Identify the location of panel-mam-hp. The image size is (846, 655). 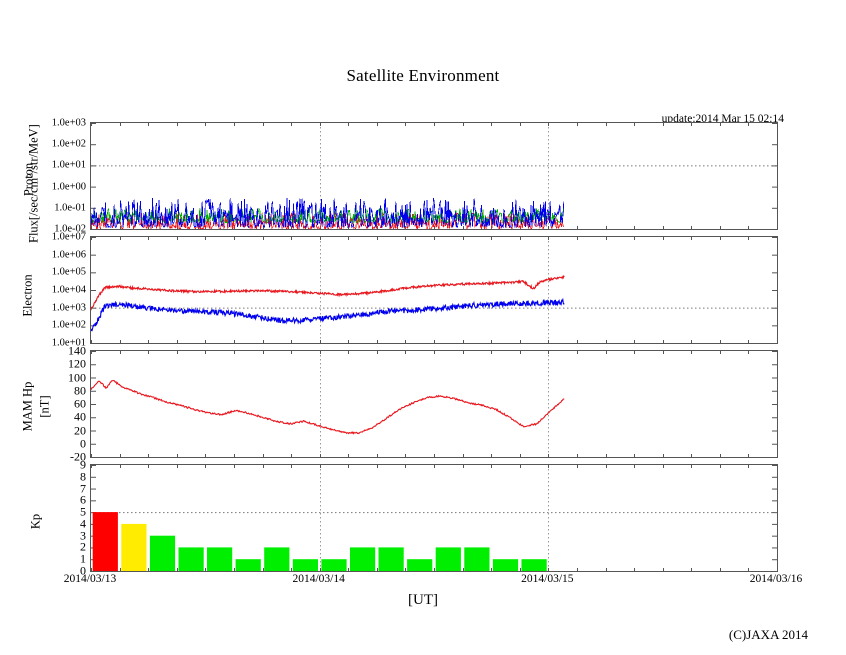
(434, 404).